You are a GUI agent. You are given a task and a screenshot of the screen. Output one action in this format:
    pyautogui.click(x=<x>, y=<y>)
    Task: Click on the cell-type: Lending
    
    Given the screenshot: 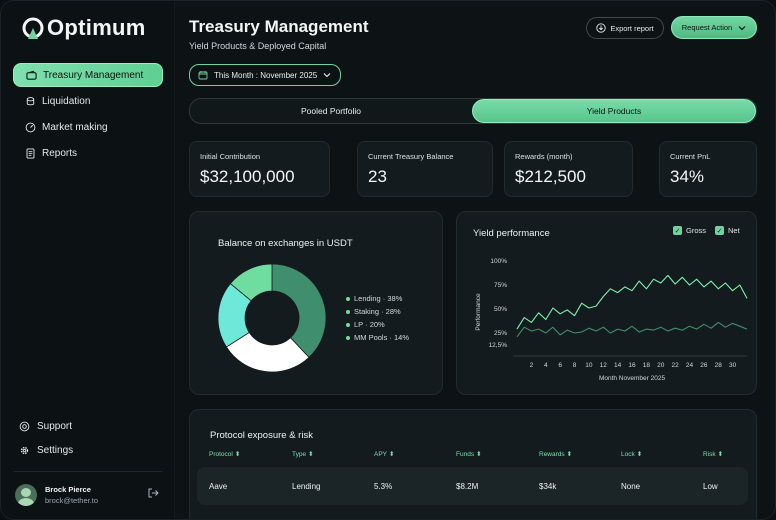 What is the action you would take?
    pyautogui.click(x=306, y=486)
    